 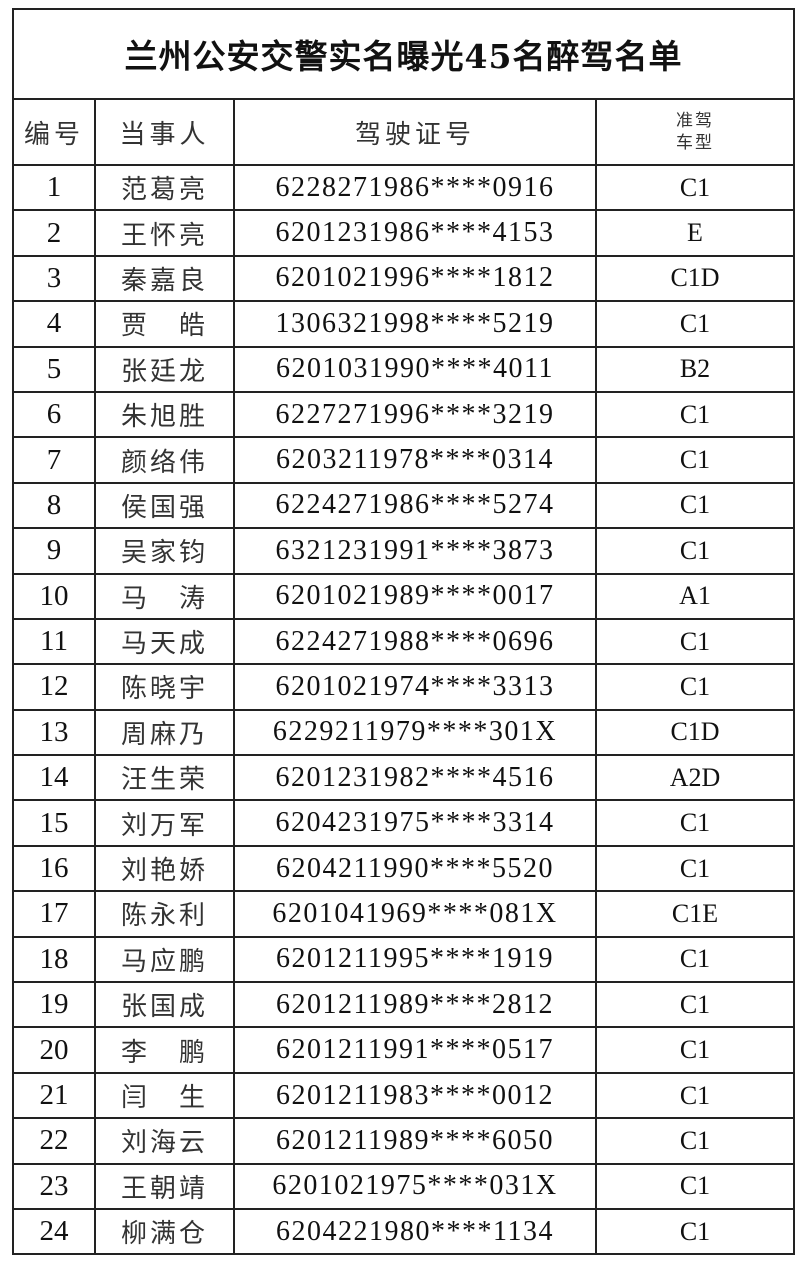 What do you see at coordinates (415, 1186) in the screenshot?
I see `license-number: 6201021975****031X` at bounding box center [415, 1186].